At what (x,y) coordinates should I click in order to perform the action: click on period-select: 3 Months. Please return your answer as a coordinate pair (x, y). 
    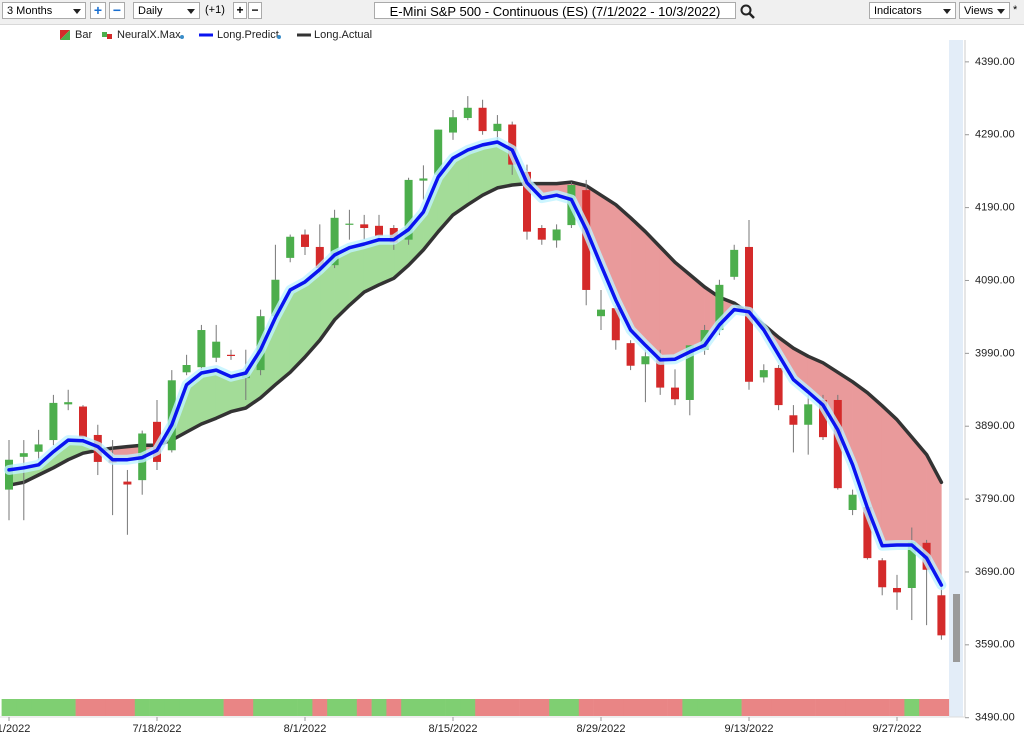
    Looking at the image, I should click on (44, 10).